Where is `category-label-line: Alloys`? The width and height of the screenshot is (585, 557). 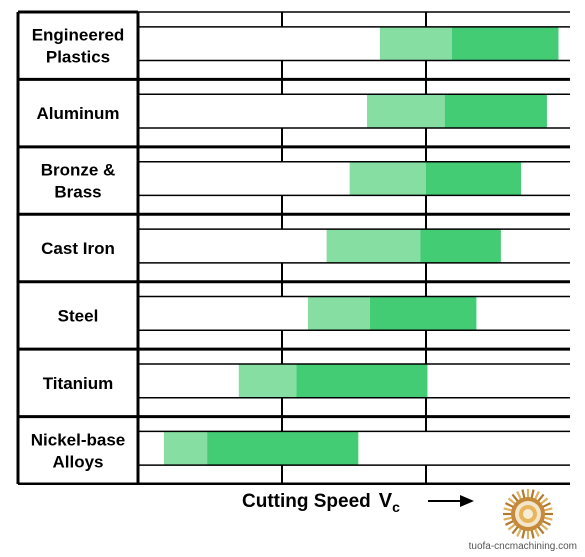
category-label-line: Alloys is located at coordinates (77, 461).